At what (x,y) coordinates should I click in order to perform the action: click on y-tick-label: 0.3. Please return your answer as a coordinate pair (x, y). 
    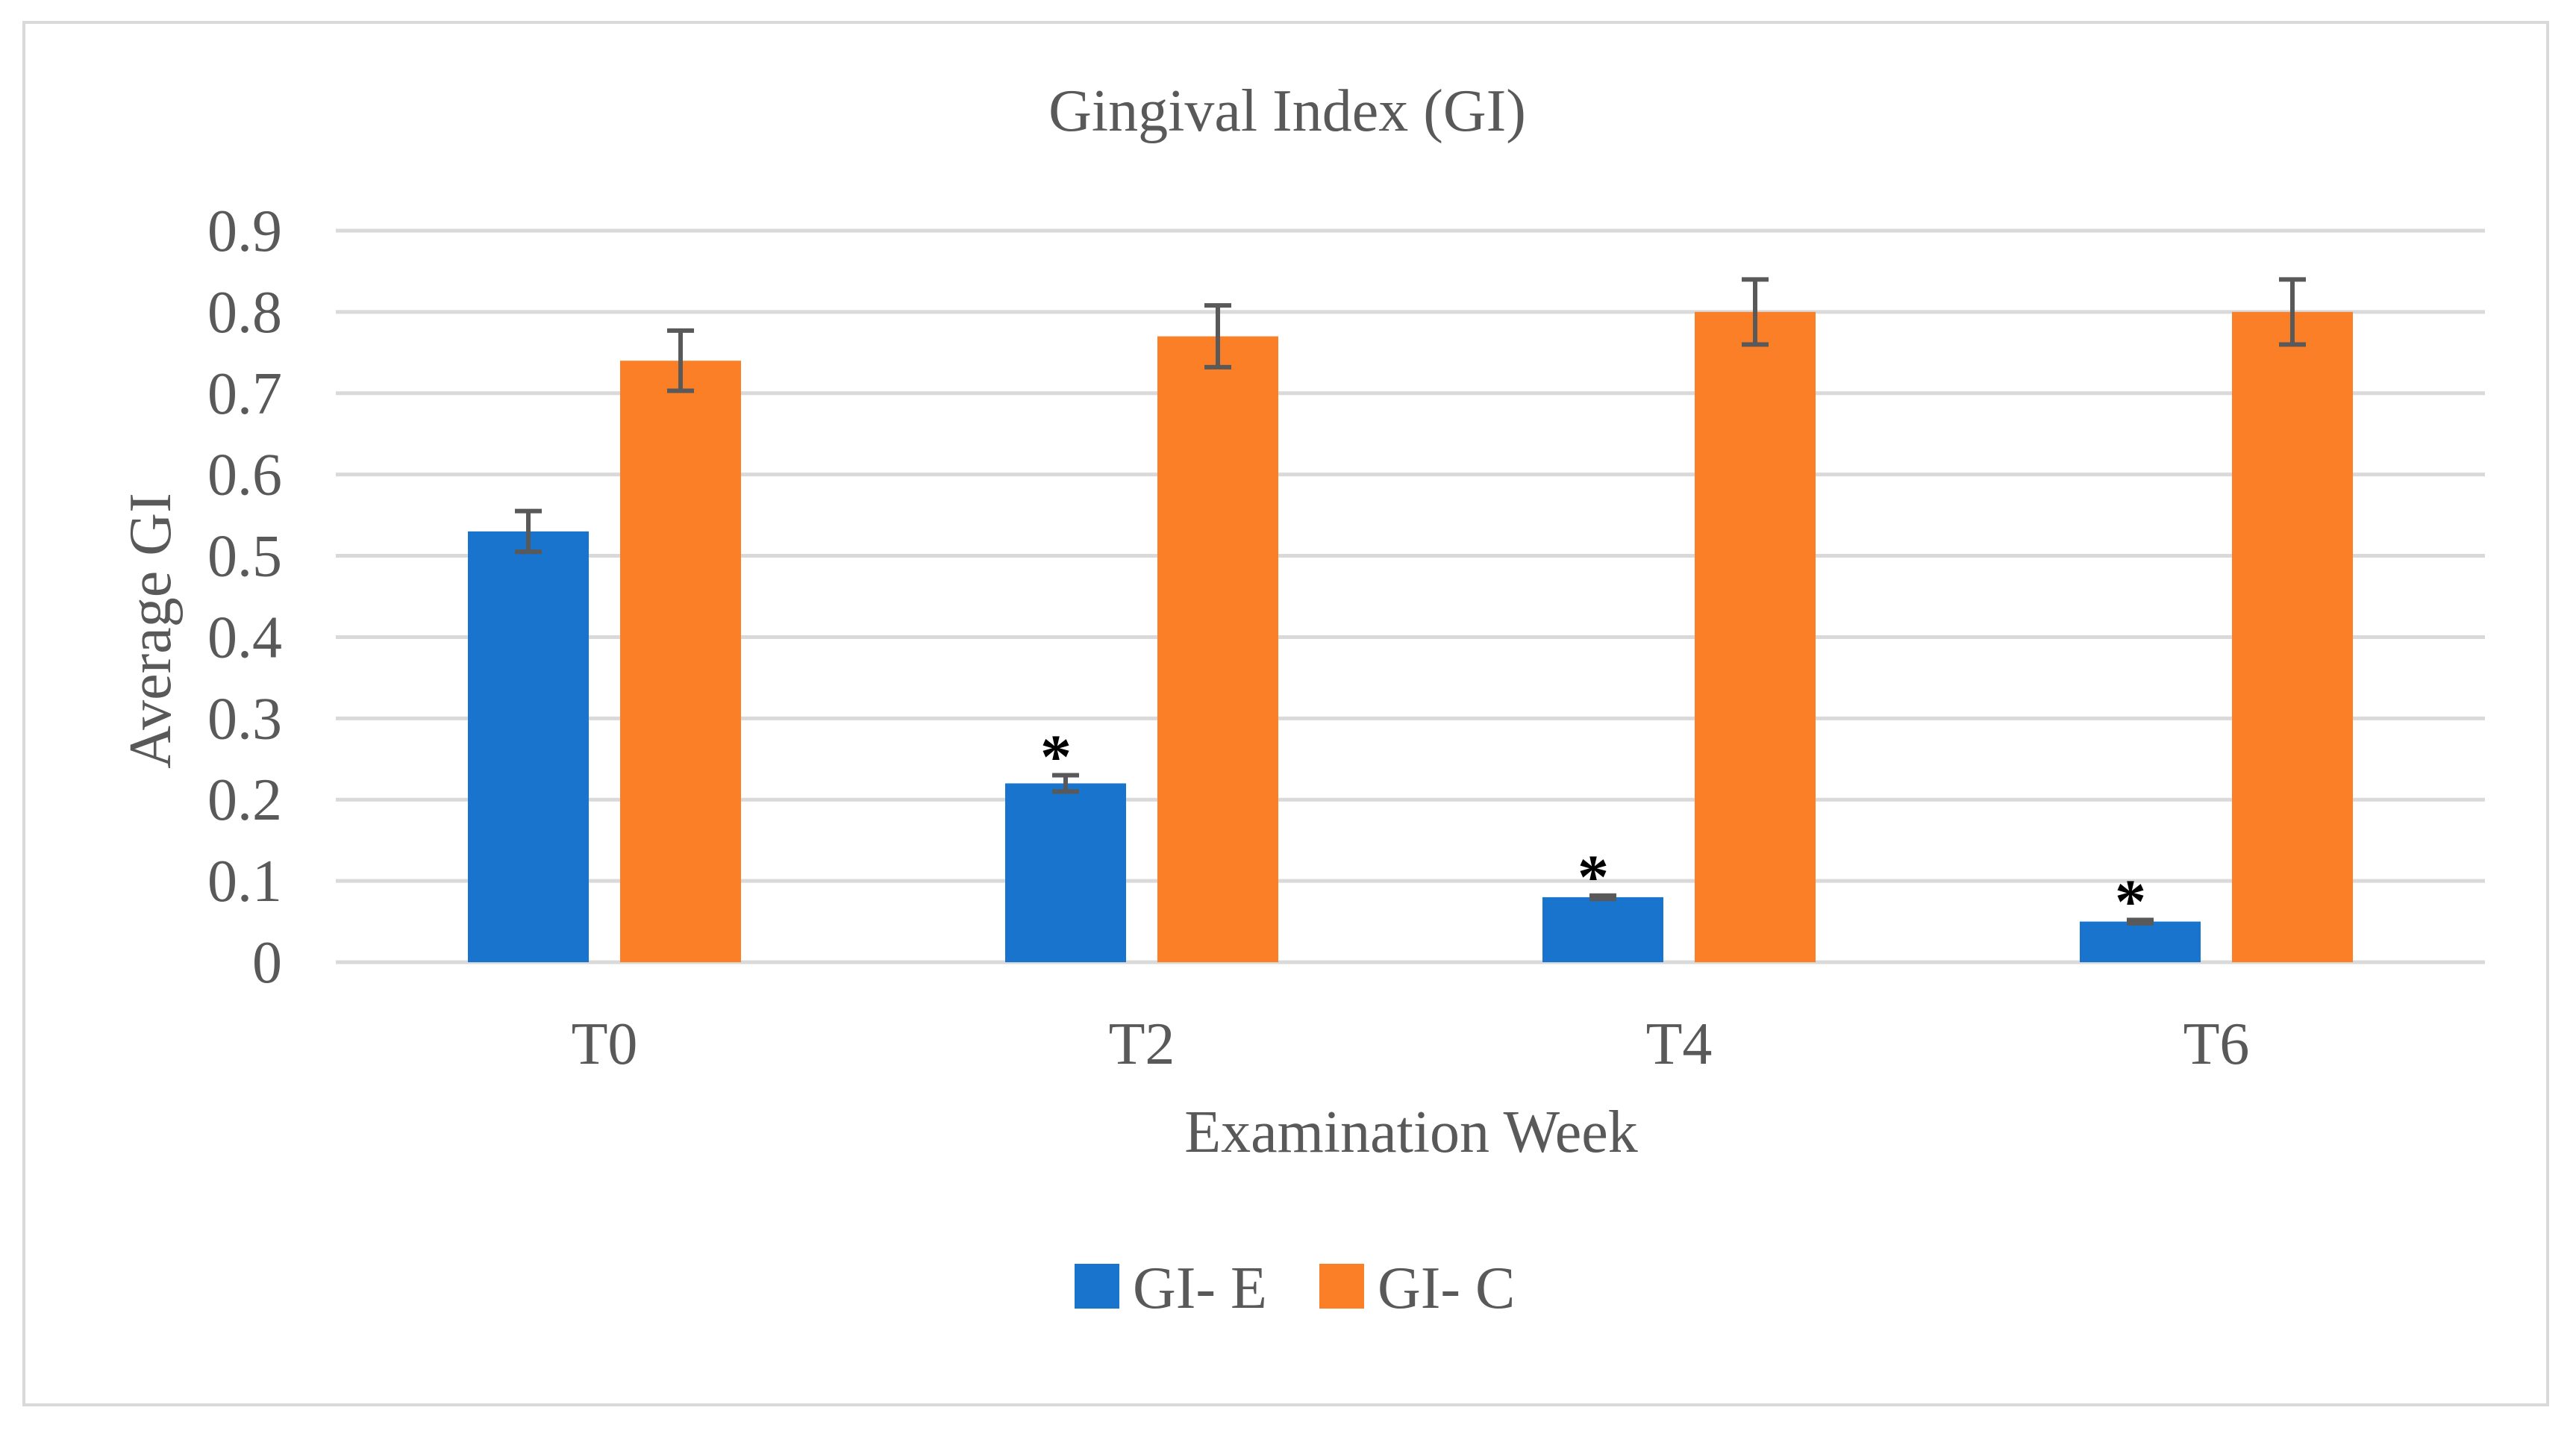
    Looking at the image, I should click on (244, 719).